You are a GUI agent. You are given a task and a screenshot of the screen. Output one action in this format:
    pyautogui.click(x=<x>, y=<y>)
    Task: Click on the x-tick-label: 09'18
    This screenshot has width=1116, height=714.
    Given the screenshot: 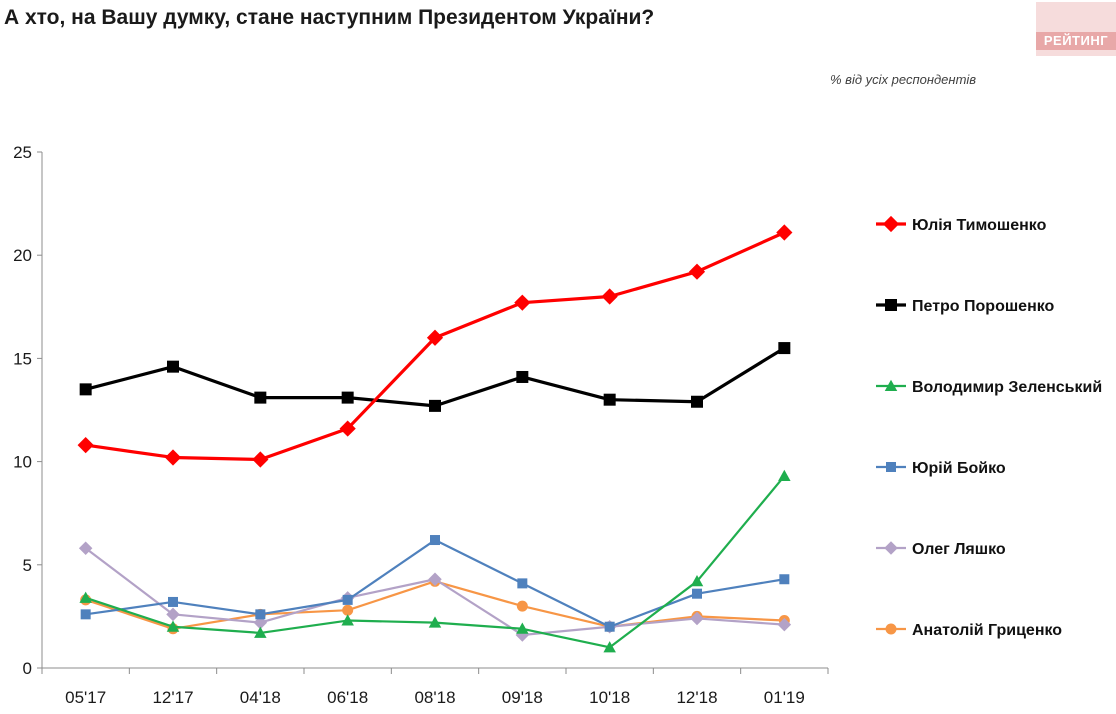 What is the action you would take?
    pyautogui.click(x=522, y=697)
    